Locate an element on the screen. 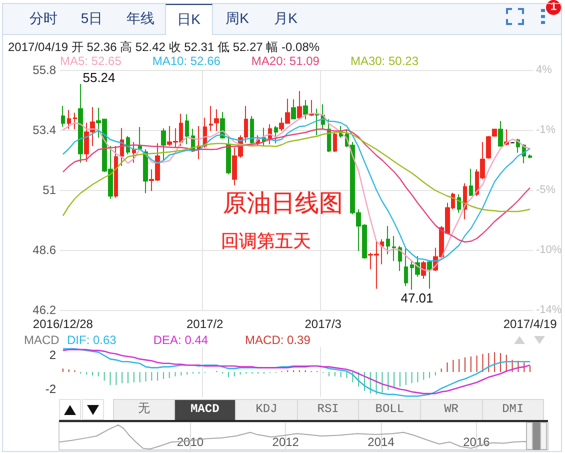 This screenshot has height=453, width=565. series-label: DEA: 0.44 is located at coordinates (180, 340).